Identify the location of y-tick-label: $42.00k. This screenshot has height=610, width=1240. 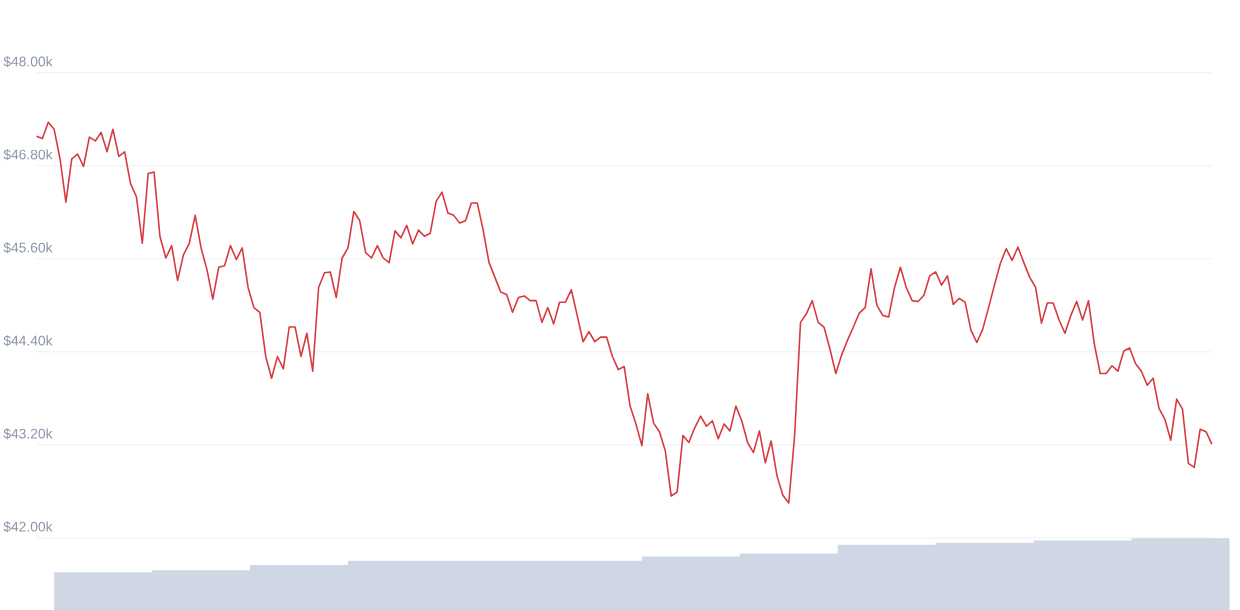
(28, 527).